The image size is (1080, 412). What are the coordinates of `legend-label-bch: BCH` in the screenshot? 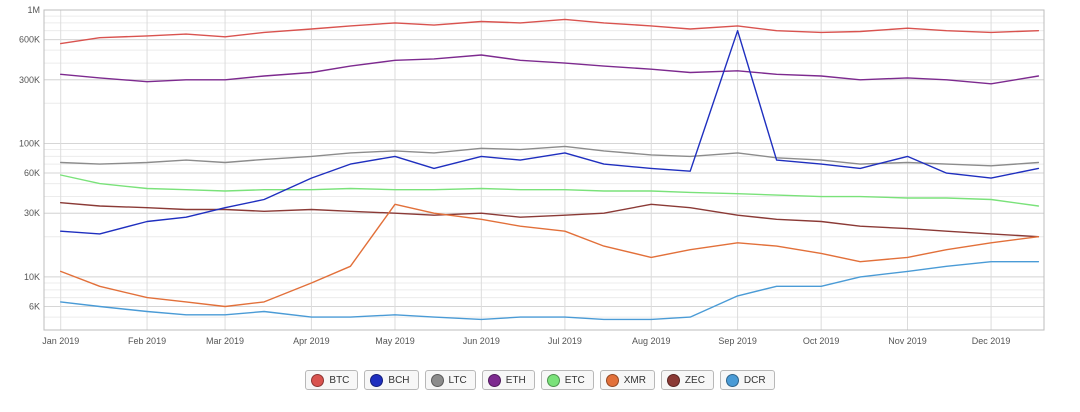 It's located at (399, 380).